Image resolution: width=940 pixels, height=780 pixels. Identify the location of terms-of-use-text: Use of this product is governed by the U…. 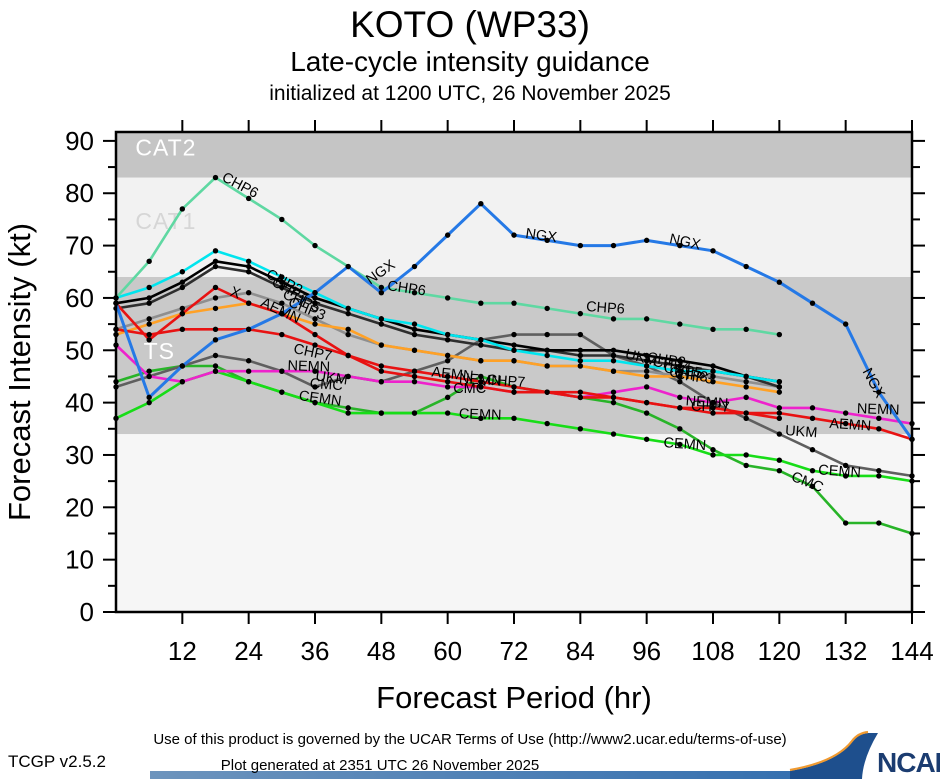
(470, 739).